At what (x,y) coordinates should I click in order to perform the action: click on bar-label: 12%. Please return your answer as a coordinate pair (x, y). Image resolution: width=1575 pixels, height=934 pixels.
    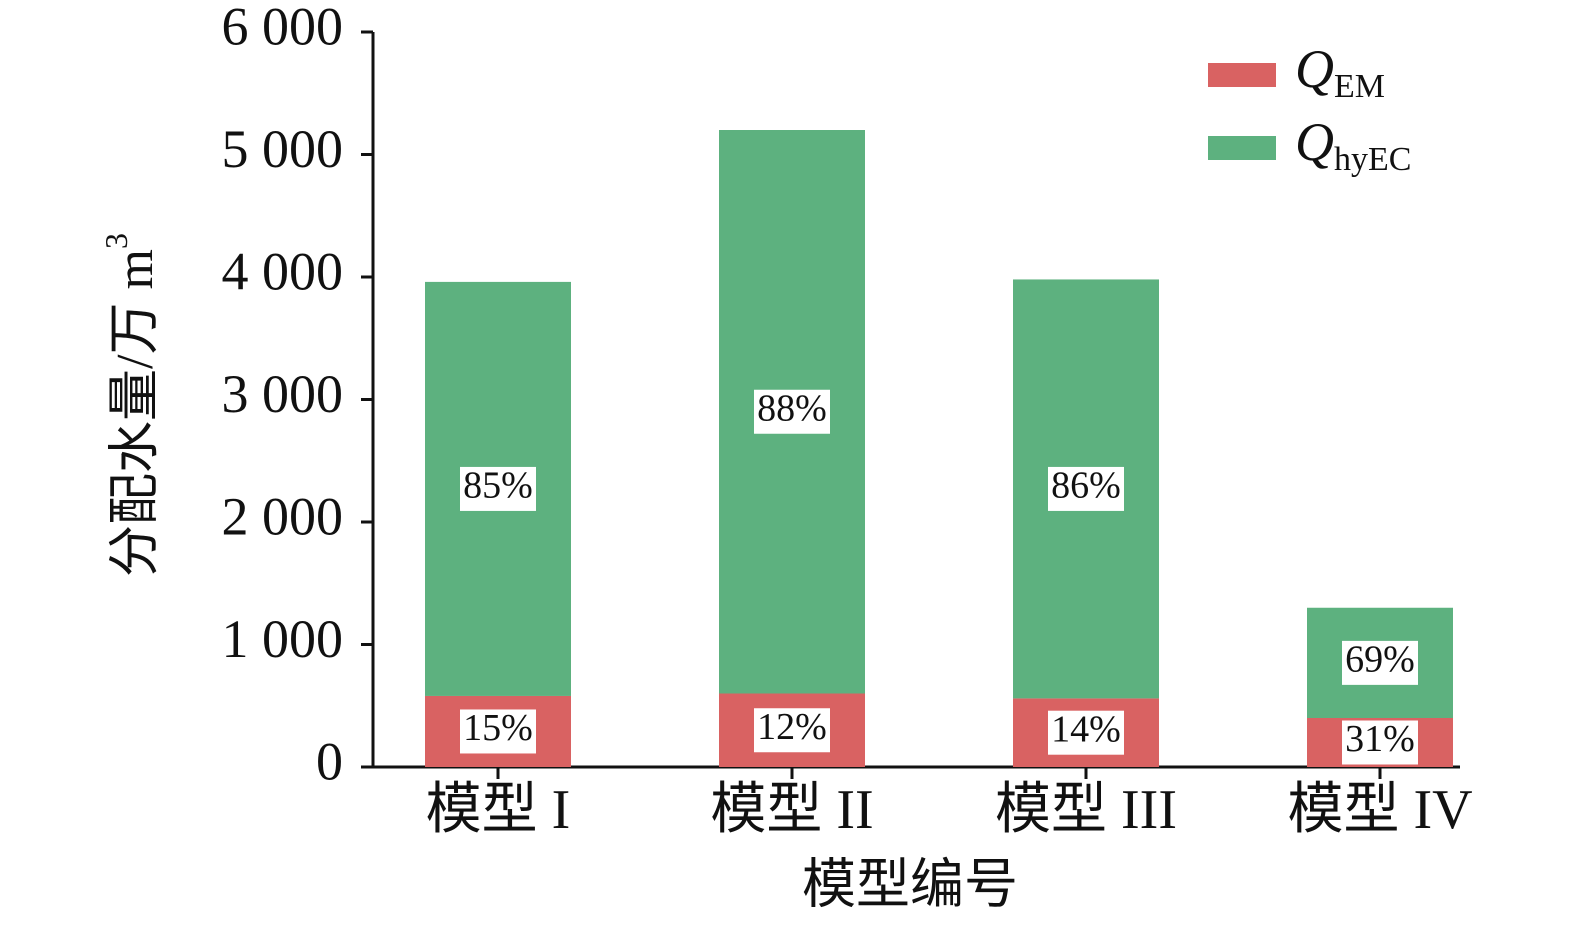
    Looking at the image, I should click on (792, 727).